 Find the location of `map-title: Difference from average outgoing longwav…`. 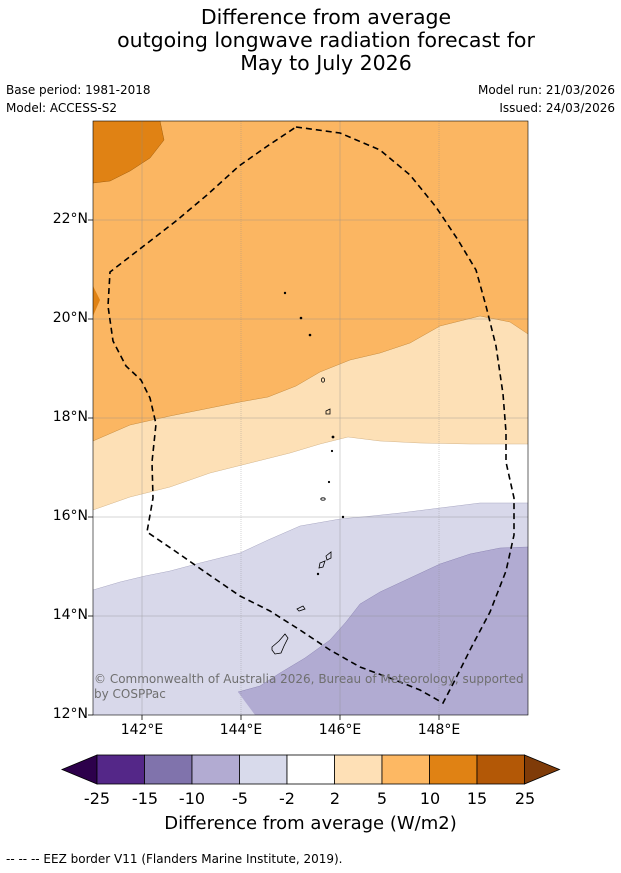

map-title: Difference from average outgoing longwav… is located at coordinates (310, 40).